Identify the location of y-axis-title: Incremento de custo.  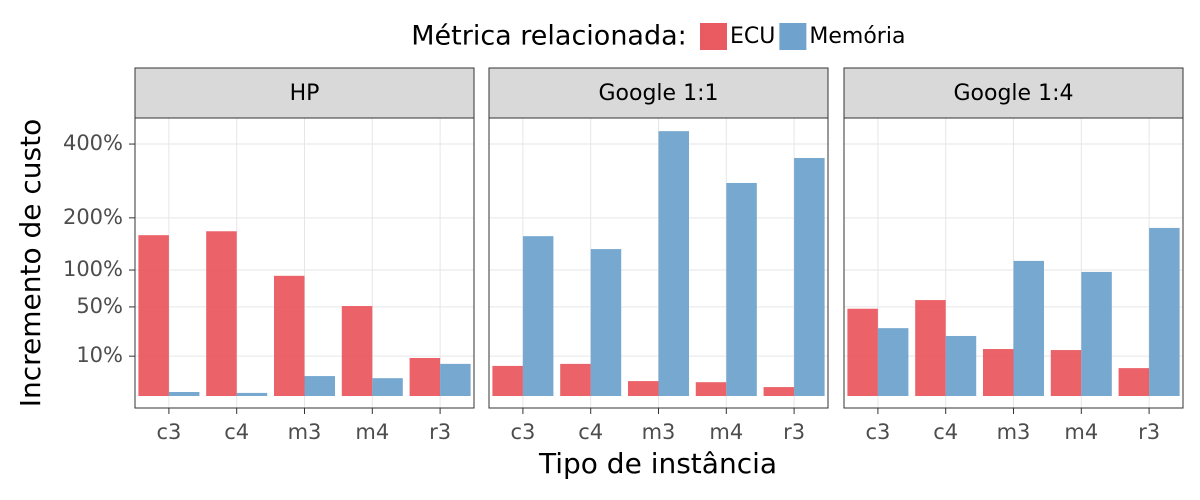
(30, 263).